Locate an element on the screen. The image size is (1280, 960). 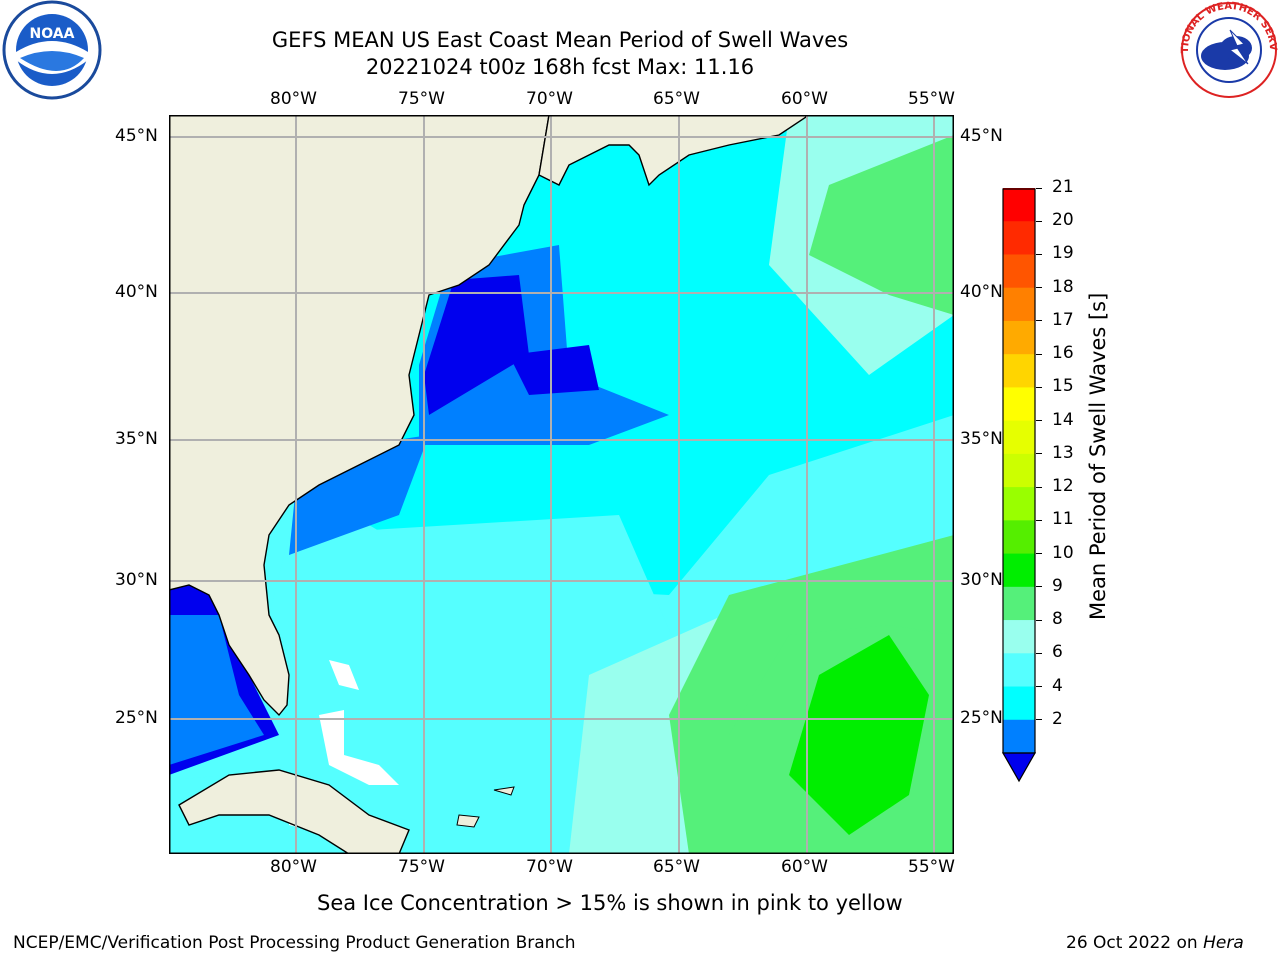
colorbar-svg is located at coordinates (1019, 485).